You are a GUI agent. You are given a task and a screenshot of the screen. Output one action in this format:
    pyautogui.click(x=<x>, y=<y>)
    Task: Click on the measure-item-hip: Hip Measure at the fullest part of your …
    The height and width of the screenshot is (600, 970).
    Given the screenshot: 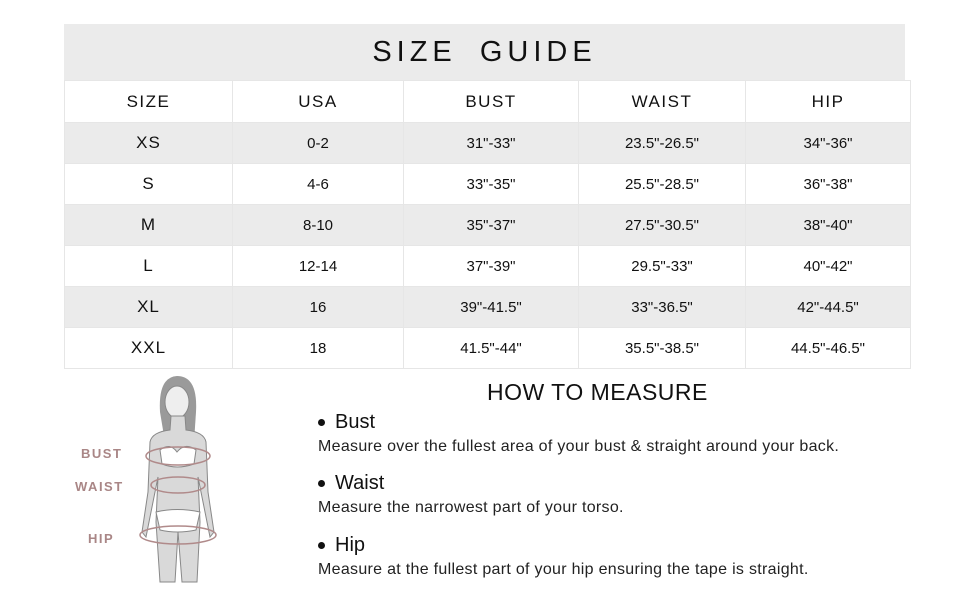 What is the action you would take?
    pyautogui.click(x=563, y=556)
    